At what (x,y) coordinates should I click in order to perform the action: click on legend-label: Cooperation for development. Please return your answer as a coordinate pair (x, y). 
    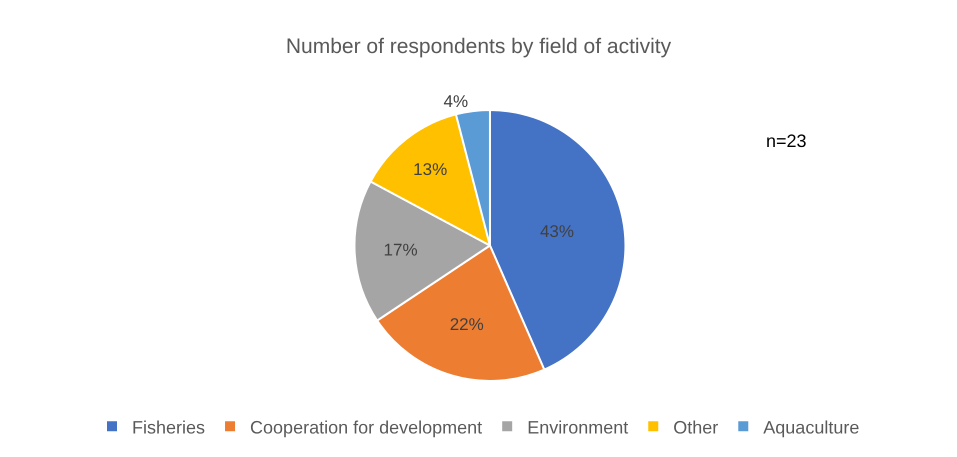
    Looking at the image, I should click on (366, 427).